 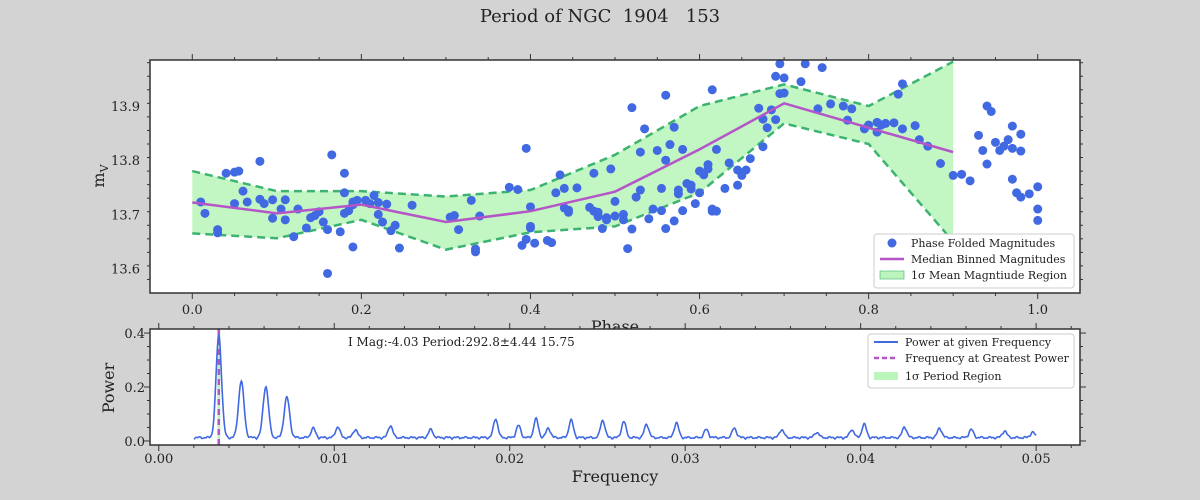 I want to click on legend-band-swatch, so click(x=892, y=275).